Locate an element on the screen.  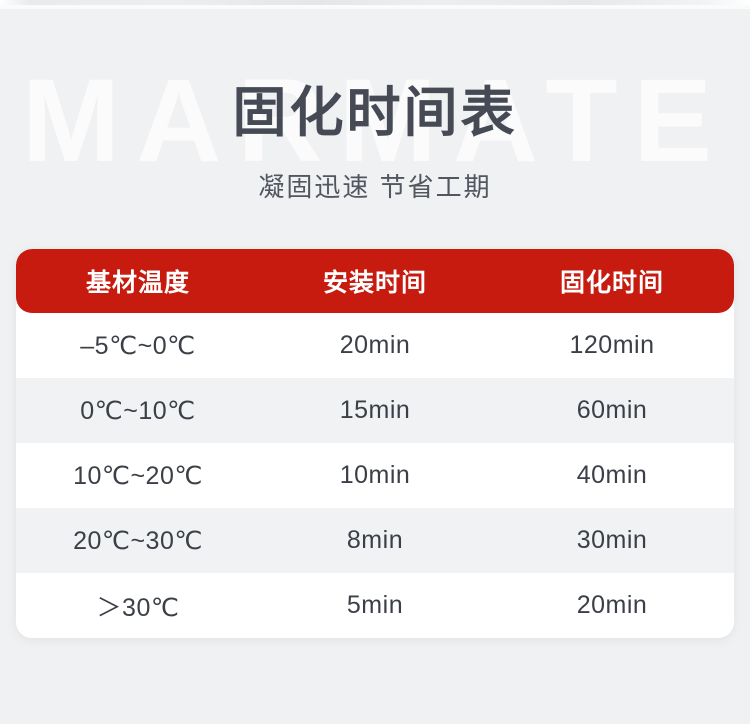
cell-cure-time: 40min is located at coordinates (612, 475).